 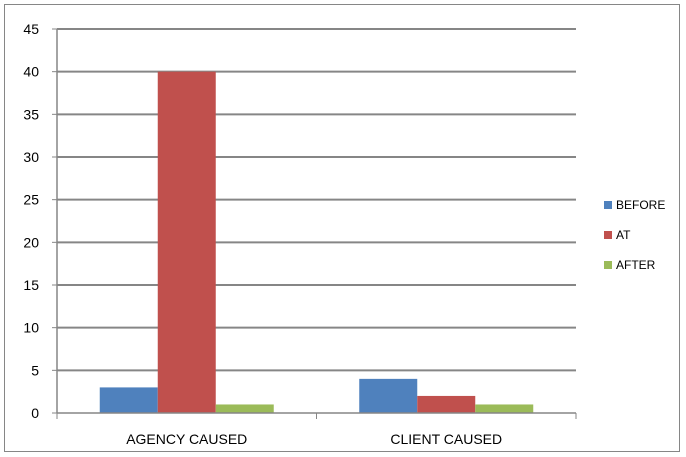 What do you see at coordinates (31, 114) in the screenshot?
I see `y-tick-label: 35` at bounding box center [31, 114].